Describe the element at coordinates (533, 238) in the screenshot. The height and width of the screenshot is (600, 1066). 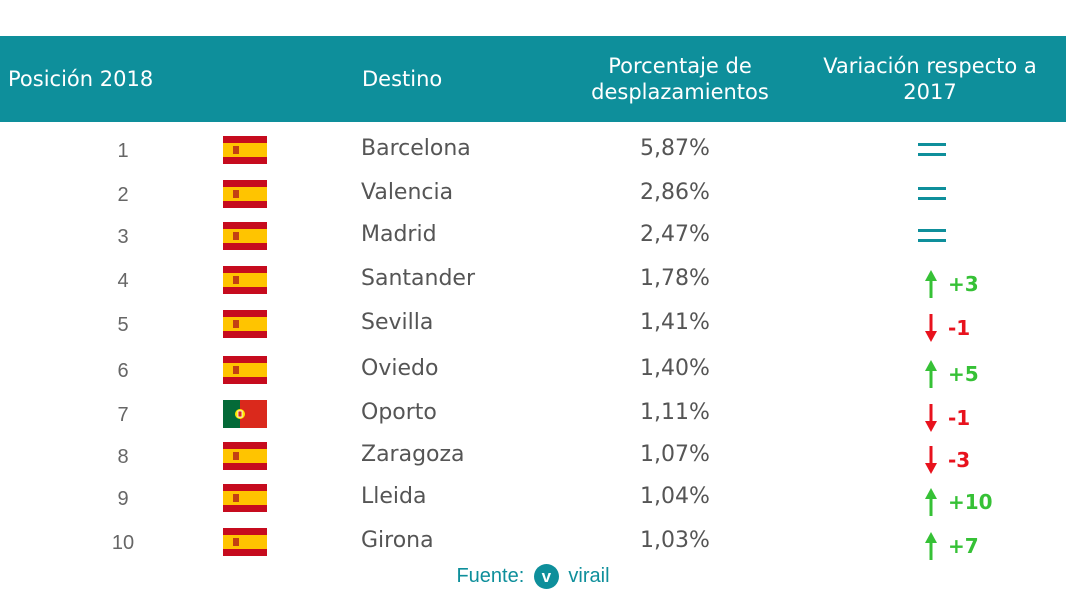
I see `table-row: 3 Madrid 2,47%` at that location.